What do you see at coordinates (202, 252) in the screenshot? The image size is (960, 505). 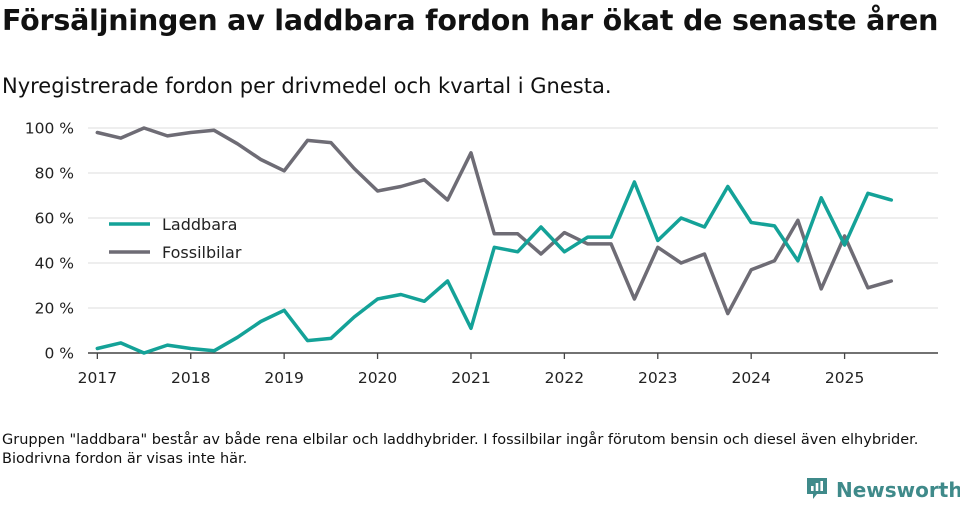 I see `legend-label-fossilbilar: Fossilbilar` at bounding box center [202, 252].